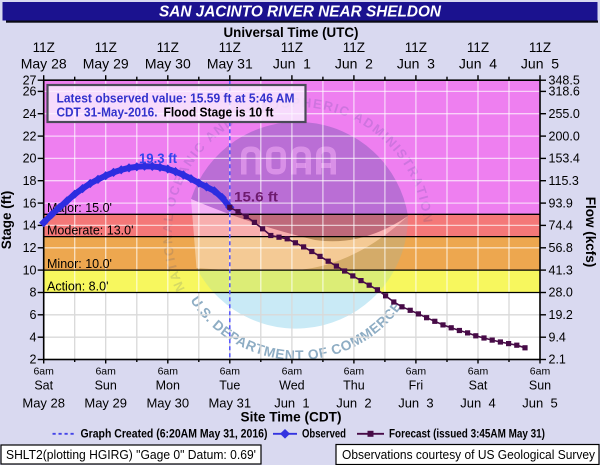  What do you see at coordinates (30, 159) in the screenshot?
I see `svg-text: 20` at bounding box center [30, 159].